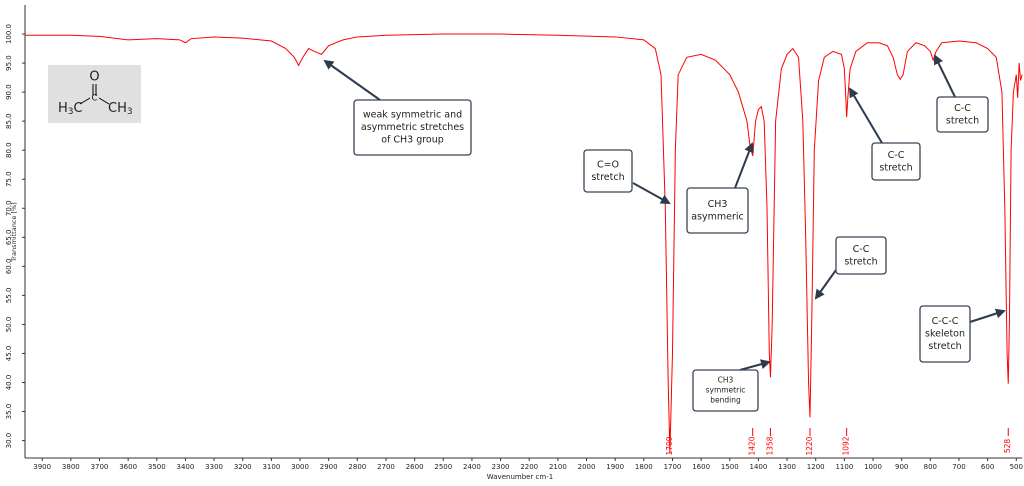 The image size is (1024, 486). What do you see at coordinates (930, 467) in the screenshot?
I see `x-tick-label: 800` at bounding box center [930, 467].